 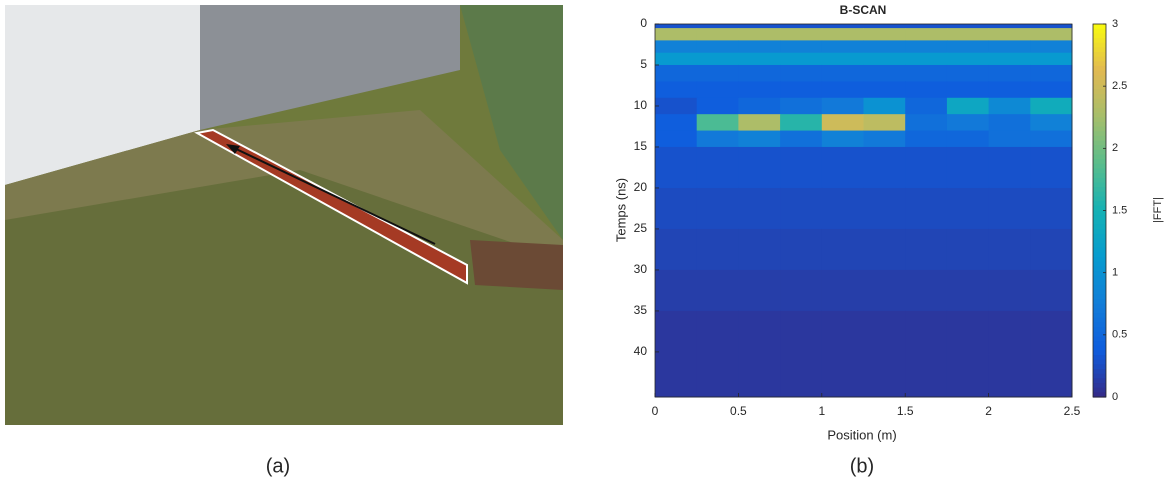 What do you see at coordinates (1119, 210) in the screenshot?
I see `colorbar-tick-label: 1.5` at bounding box center [1119, 210].